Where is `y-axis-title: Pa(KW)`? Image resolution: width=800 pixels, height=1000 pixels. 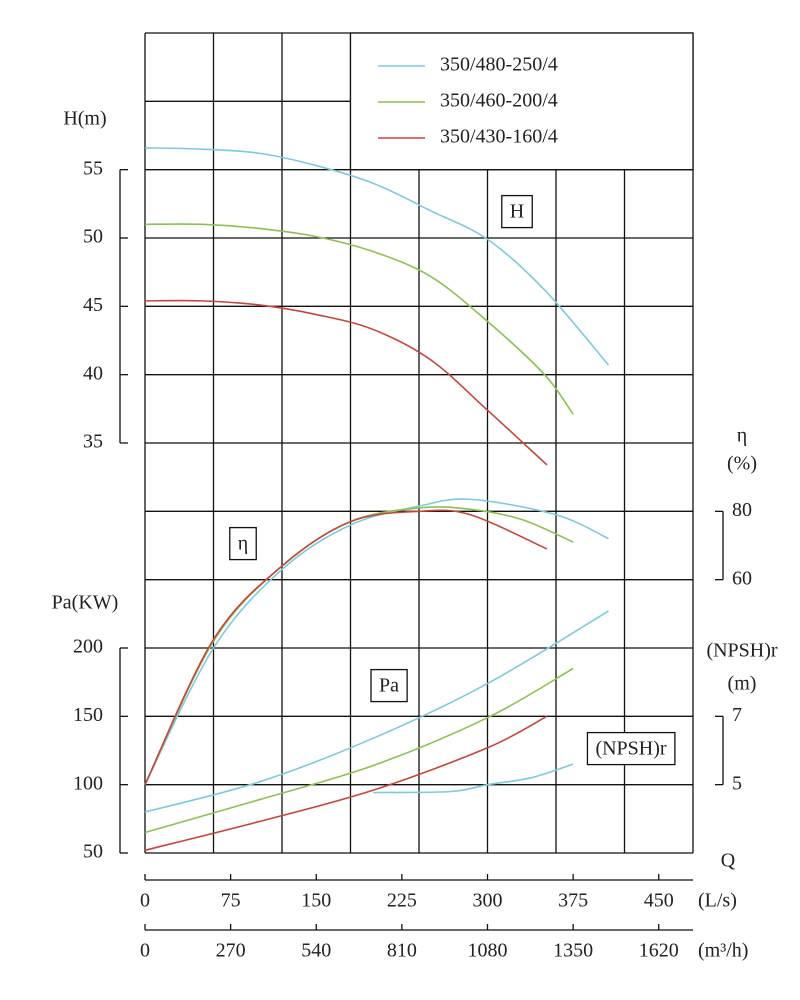
y-axis-title: Pa(KW) is located at coordinates (85, 603).